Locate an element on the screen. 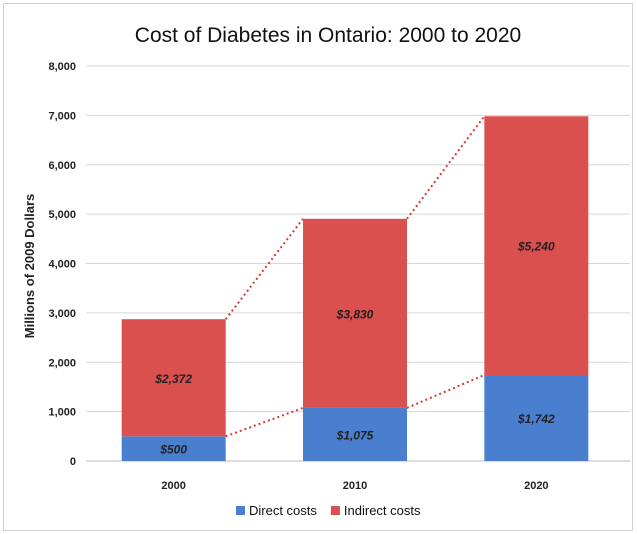  data-label: $1,742 is located at coordinates (536, 419).